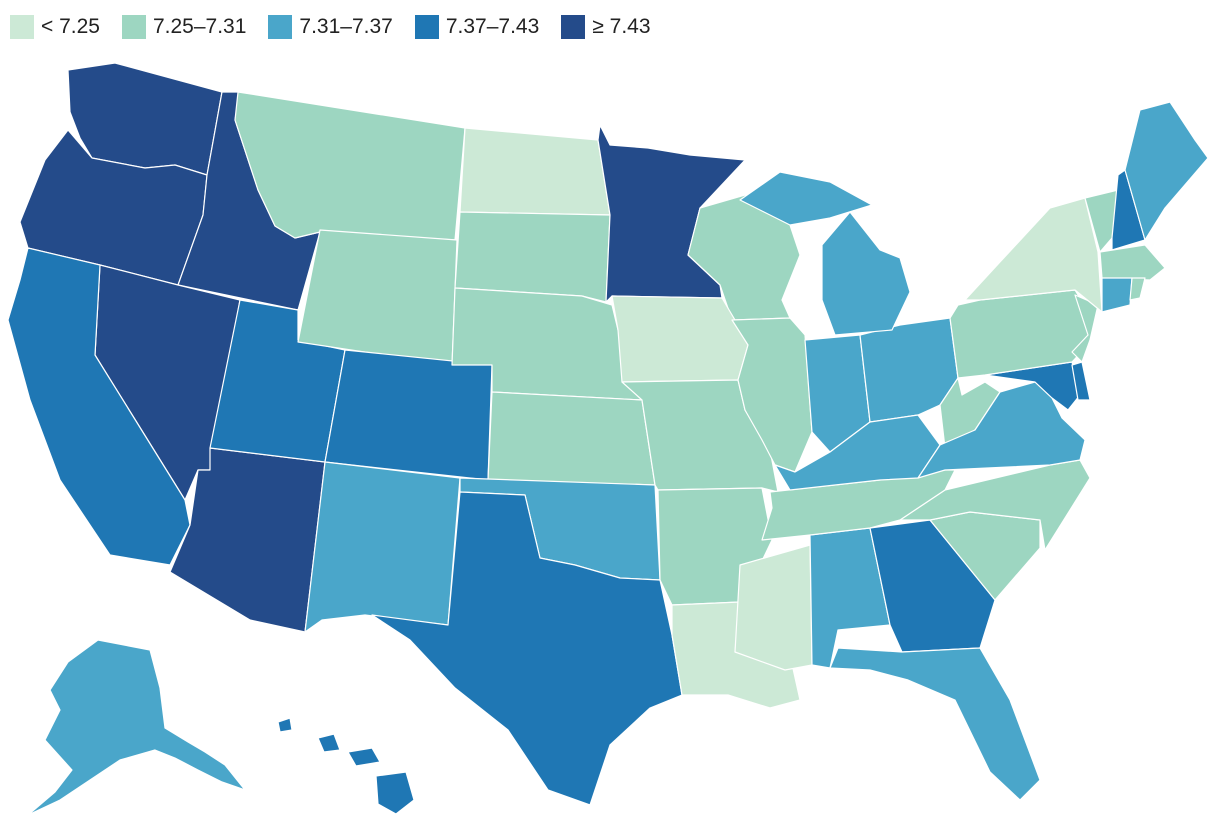 The image size is (1220, 830). What do you see at coordinates (995, 505) in the screenshot?
I see `state-nc` at bounding box center [995, 505].